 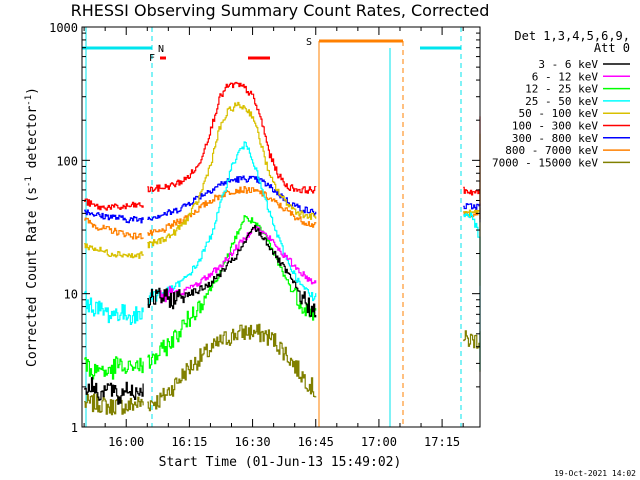 I want to click on x-tick-label: 16:30, so click(x=253, y=442).